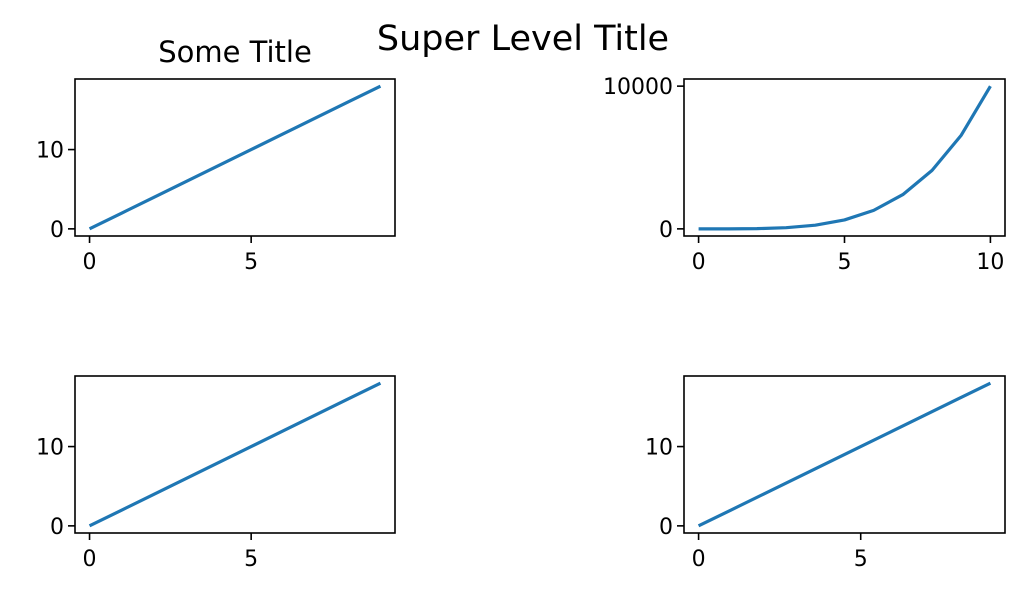  I want to click on subplot-top-right-ytick-label: 0, so click(666, 230).